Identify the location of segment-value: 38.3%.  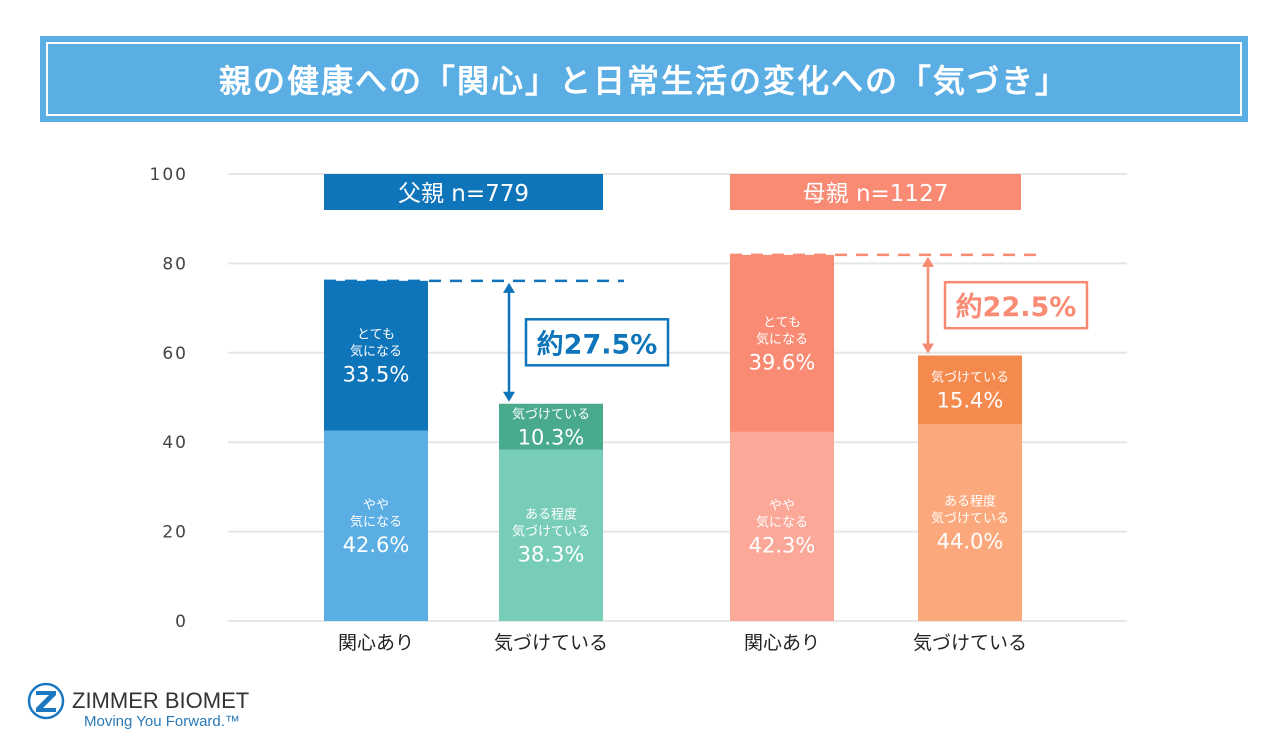
(551, 554).